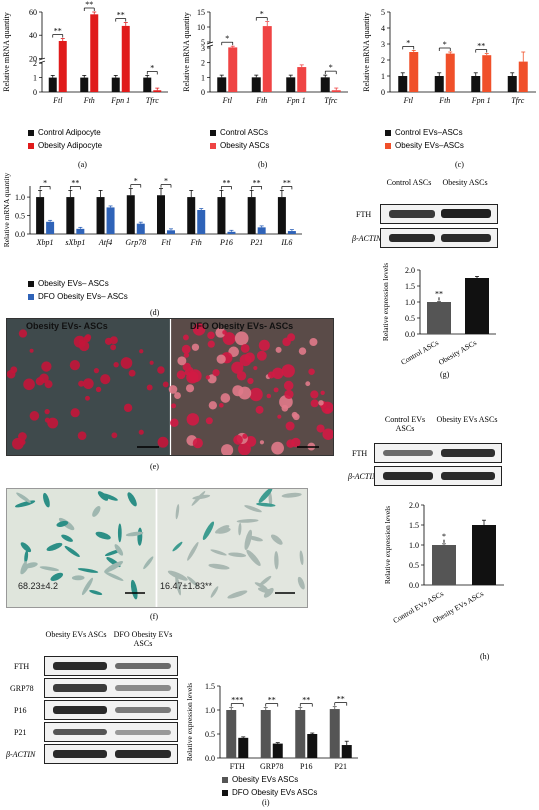 The width and height of the screenshot is (539, 810). I want to click on y-tick-label: 15, so click(201, 12).